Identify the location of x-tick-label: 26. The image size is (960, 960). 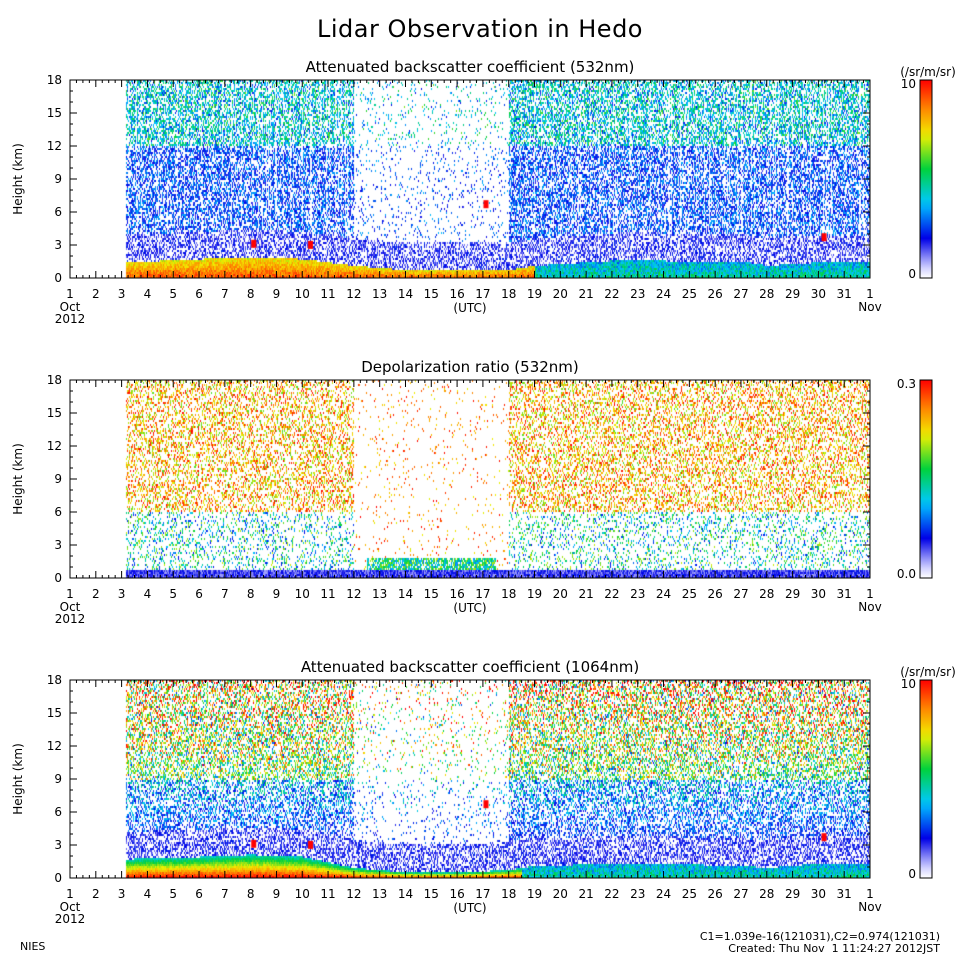
(715, 894).